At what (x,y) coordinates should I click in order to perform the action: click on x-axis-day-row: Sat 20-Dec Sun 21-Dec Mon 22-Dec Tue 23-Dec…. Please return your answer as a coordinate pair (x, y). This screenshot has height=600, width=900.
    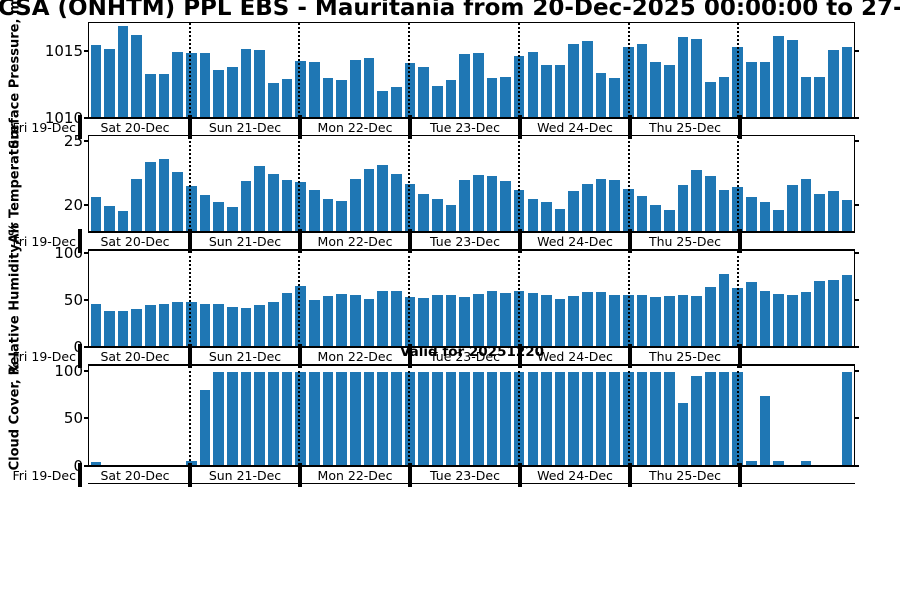
    Looking at the image, I should click on (466, 475).